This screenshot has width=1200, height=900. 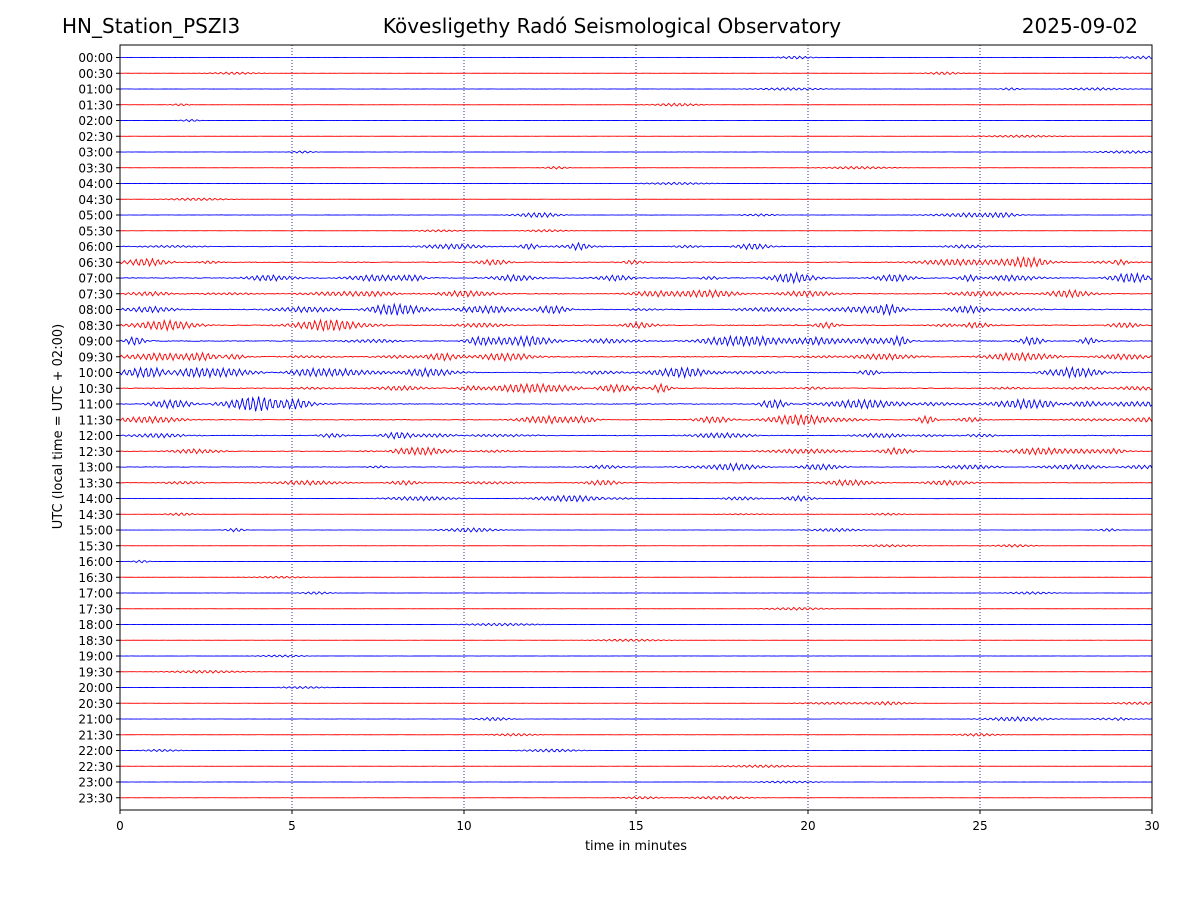 I want to click on y-tick-label: 00:00, so click(x=95, y=58).